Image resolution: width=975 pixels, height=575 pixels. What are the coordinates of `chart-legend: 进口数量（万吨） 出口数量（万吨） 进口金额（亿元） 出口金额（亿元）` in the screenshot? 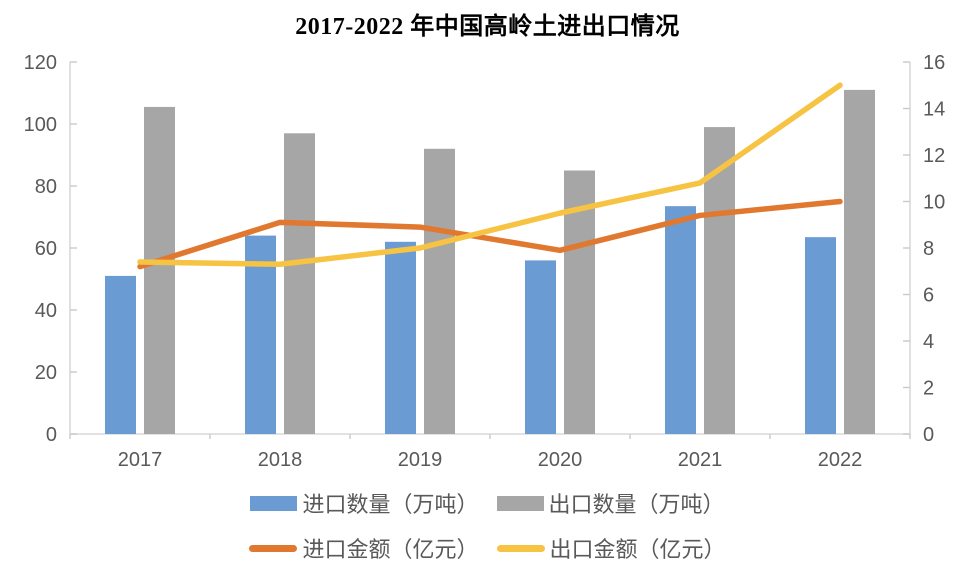 It's located at (487, 525).